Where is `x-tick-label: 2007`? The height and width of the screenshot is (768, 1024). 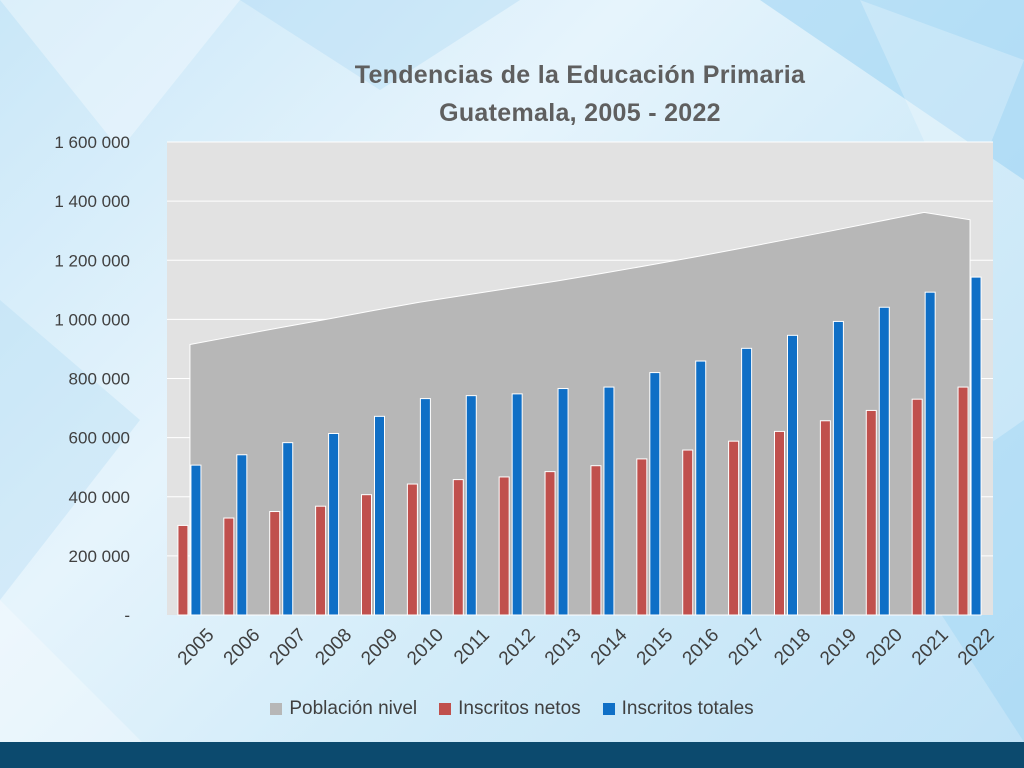
x-tick-label: 2007 is located at coordinates (288, 647).